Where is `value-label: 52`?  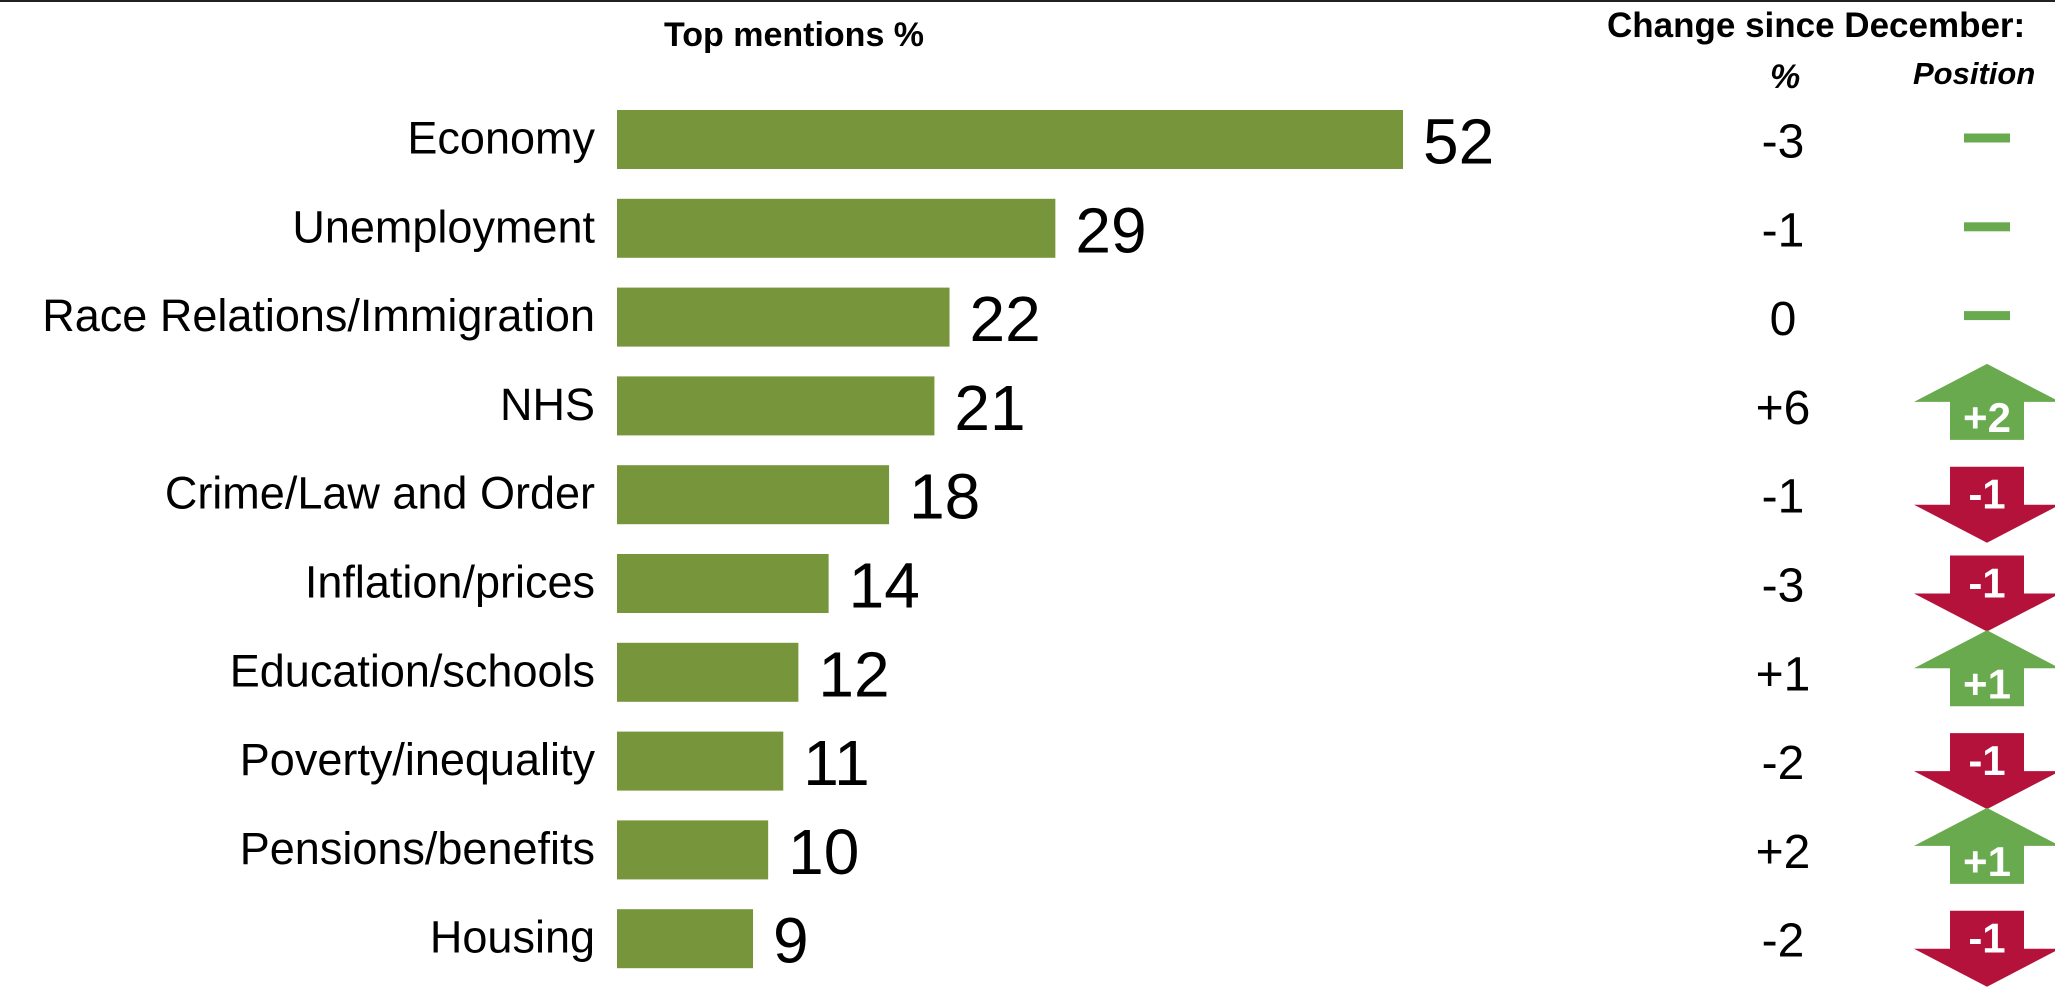
value-label: 52 is located at coordinates (1458, 142).